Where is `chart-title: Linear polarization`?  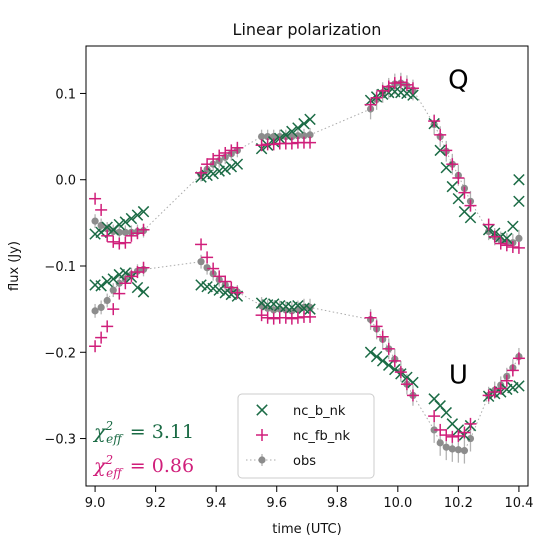 chart-title: Linear polarization is located at coordinates (307, 29).